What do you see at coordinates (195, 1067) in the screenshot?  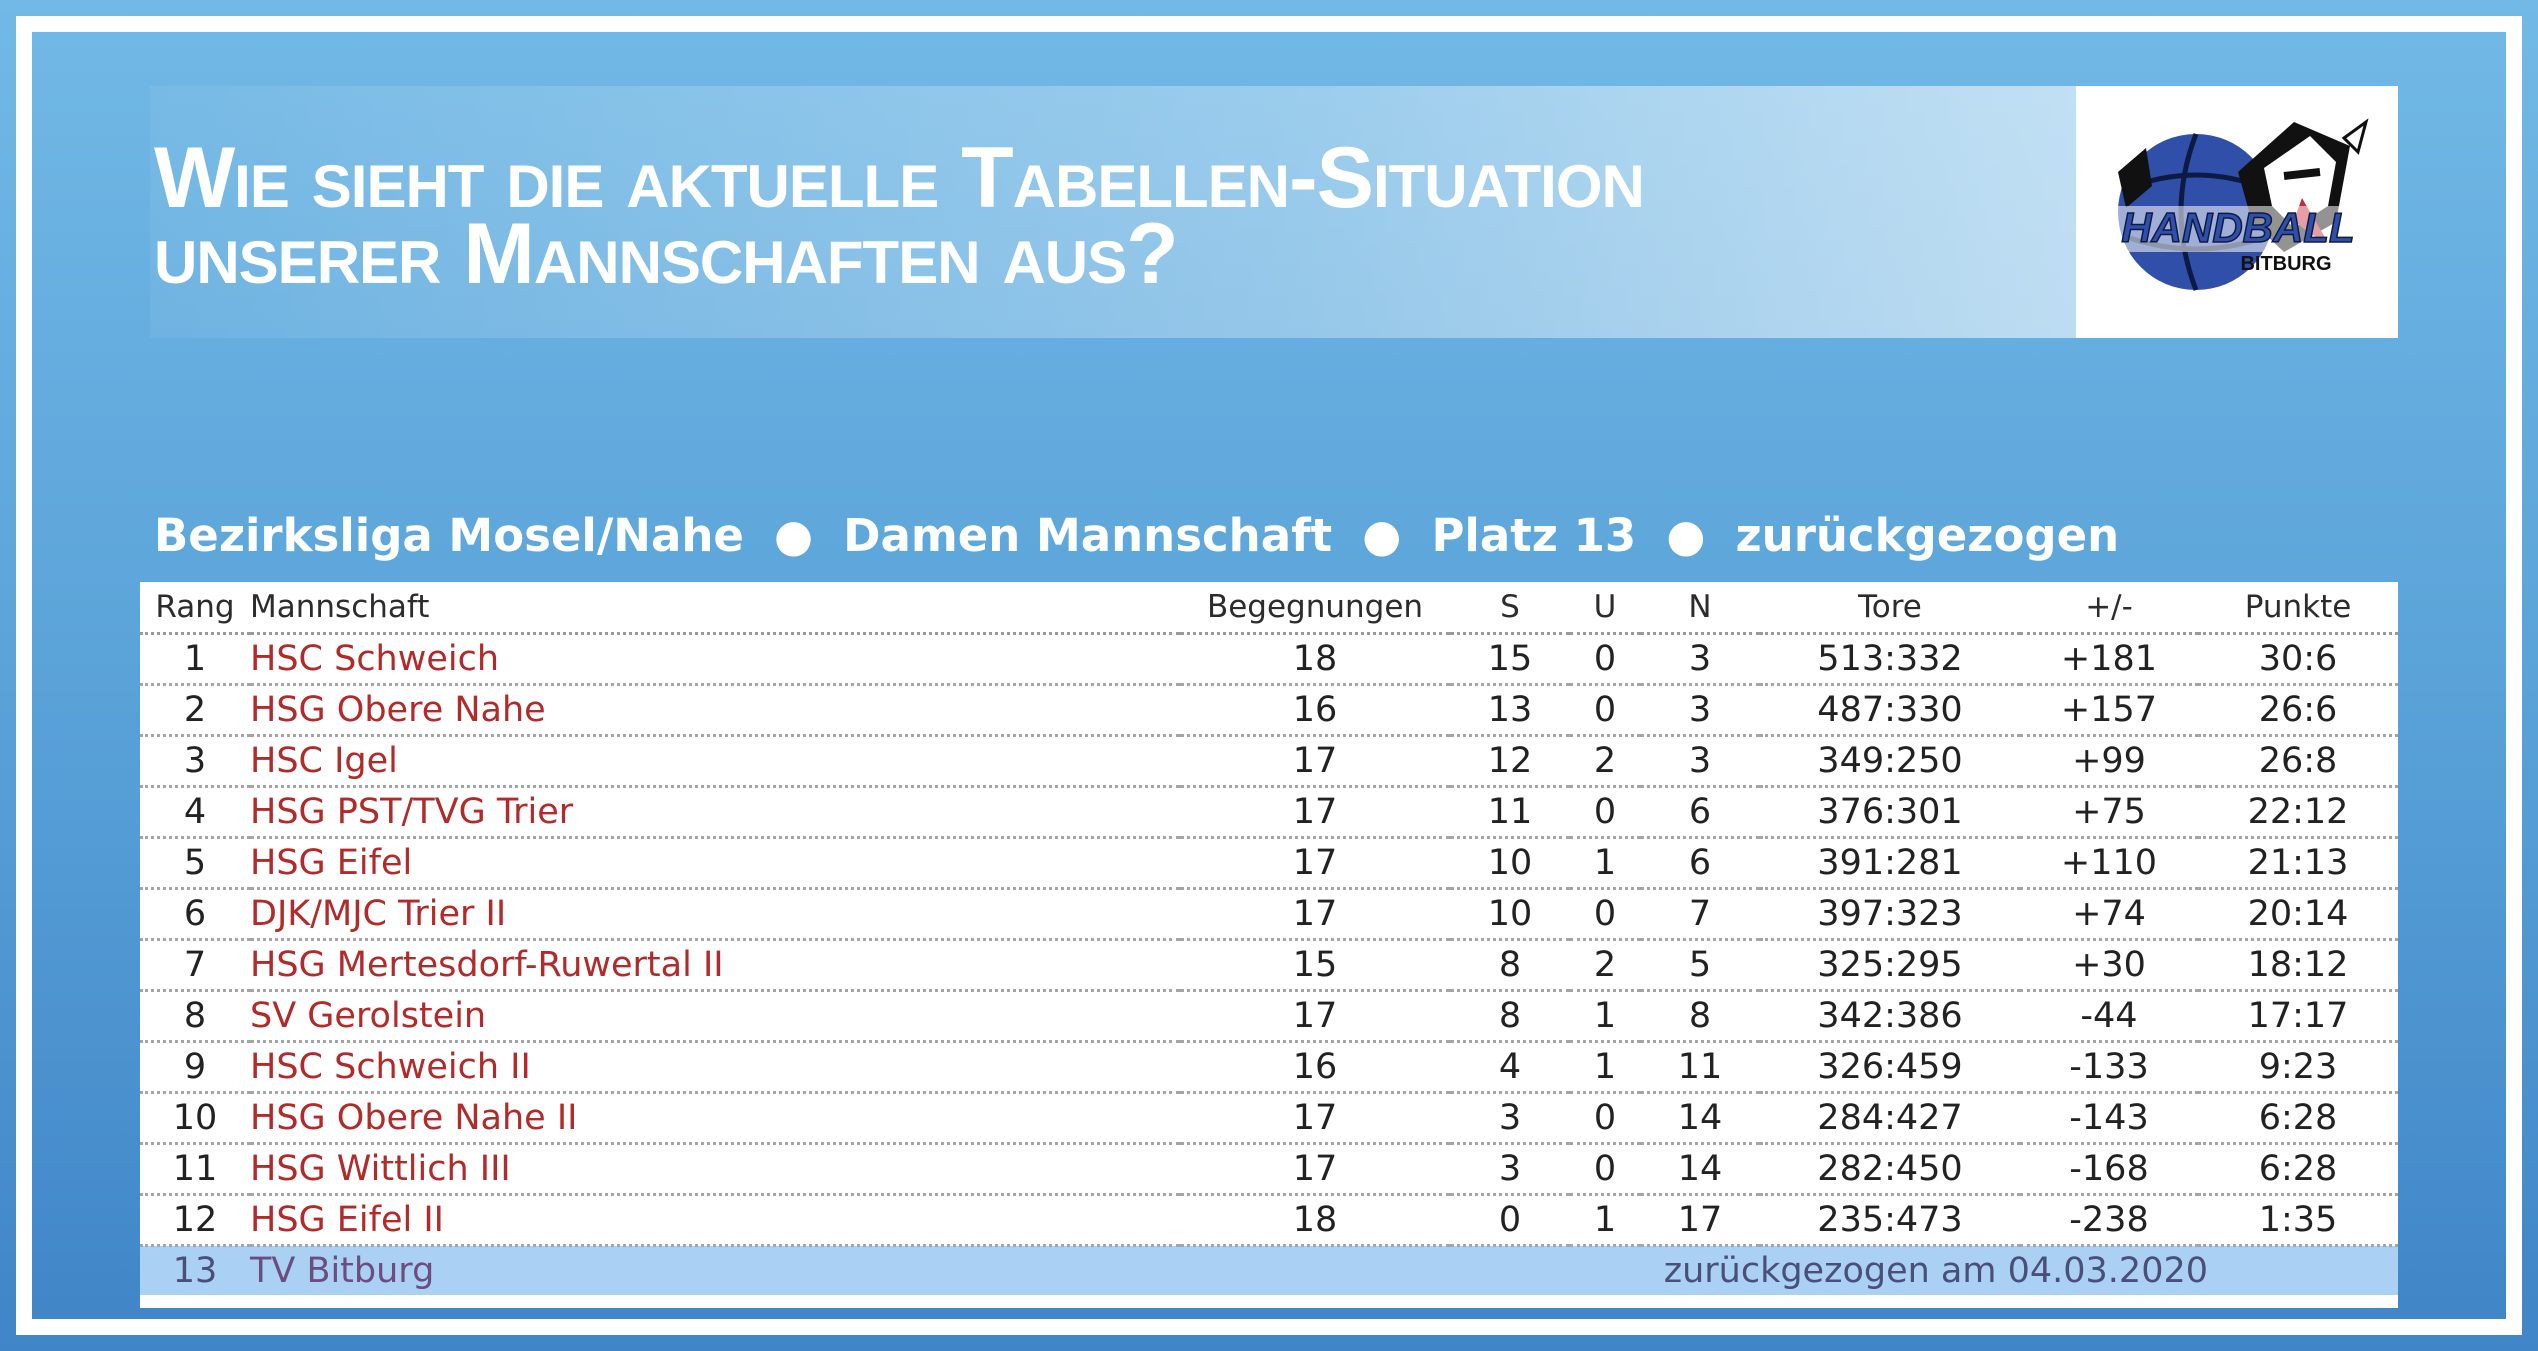 I see `cell-rang: 9` at bounding box center [195, 1067].